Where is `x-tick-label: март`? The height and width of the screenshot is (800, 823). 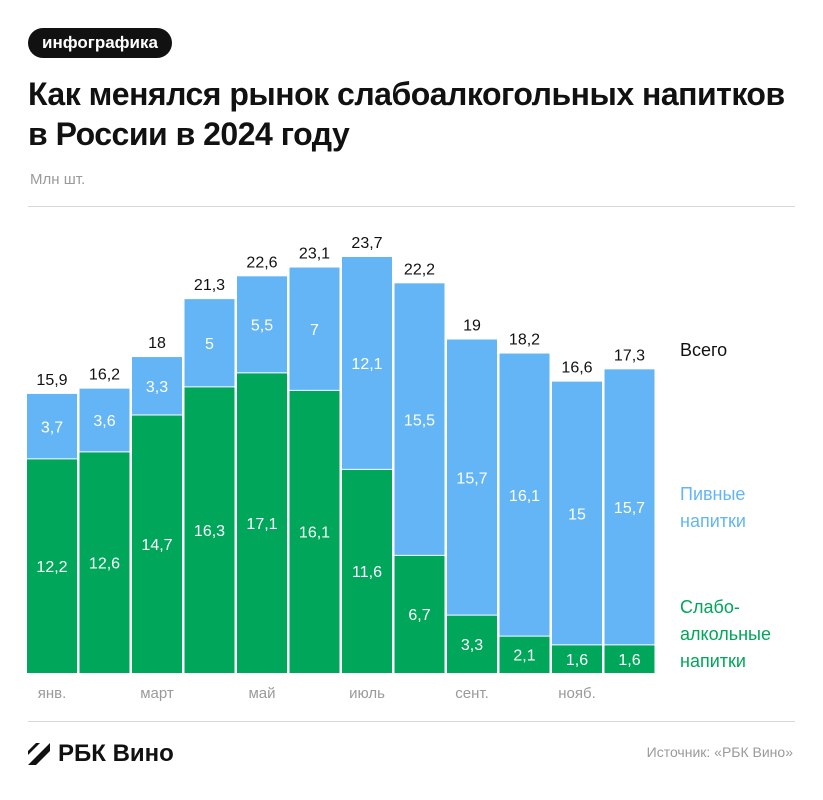
x-tick-label: март is located at coordinates (157, 693).